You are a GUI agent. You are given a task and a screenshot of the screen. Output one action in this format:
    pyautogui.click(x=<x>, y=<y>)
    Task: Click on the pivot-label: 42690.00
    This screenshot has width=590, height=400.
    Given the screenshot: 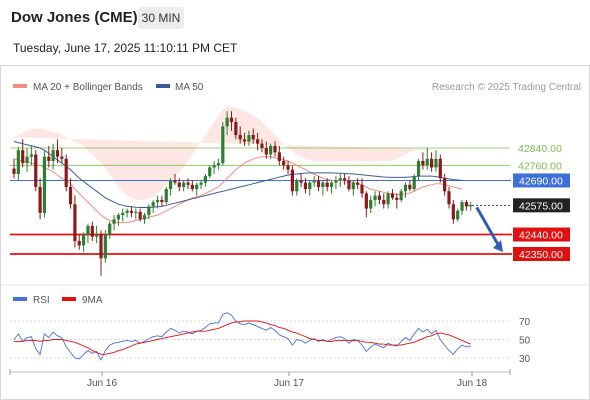 What is the action you would take?
    pyautogui.click(x=541, y=181)
    